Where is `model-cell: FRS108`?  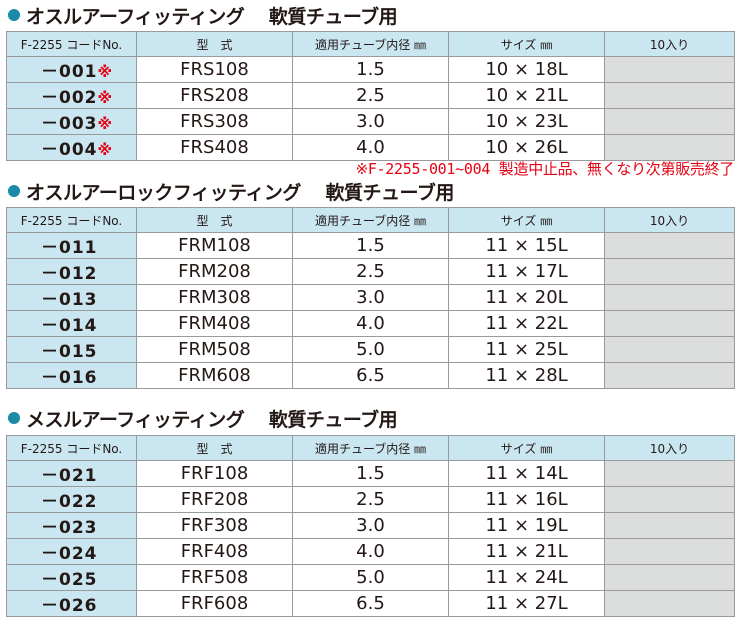 model-cell: FRS108 is located at coordinates (214, 69).